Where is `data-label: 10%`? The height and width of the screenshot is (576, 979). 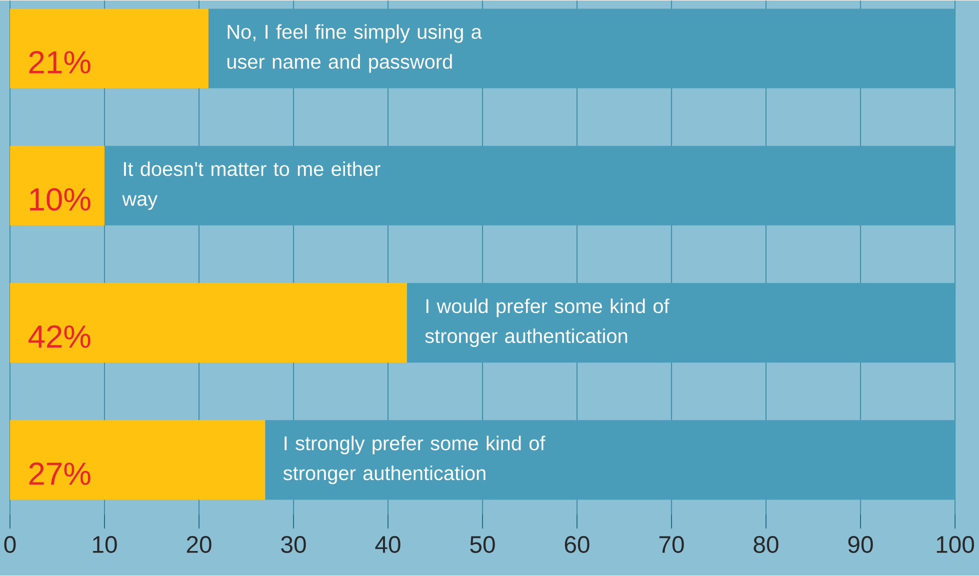 data-label: 10% is located at coordinates (60, 199).